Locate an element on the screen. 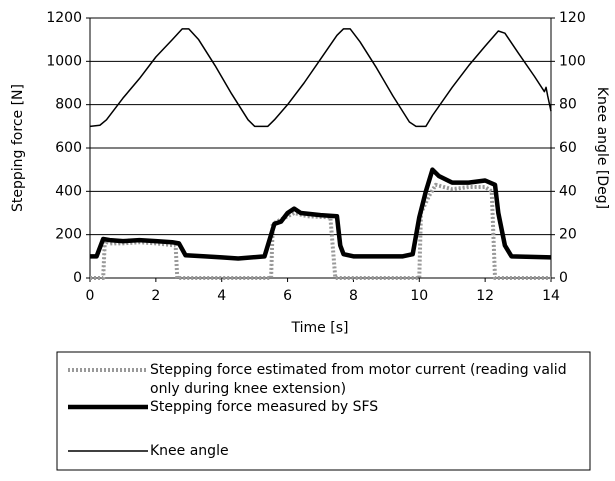 The image size is (615, 481). y2-axis-label: Knee angle [Deg] is located at coordinates (602, 148).